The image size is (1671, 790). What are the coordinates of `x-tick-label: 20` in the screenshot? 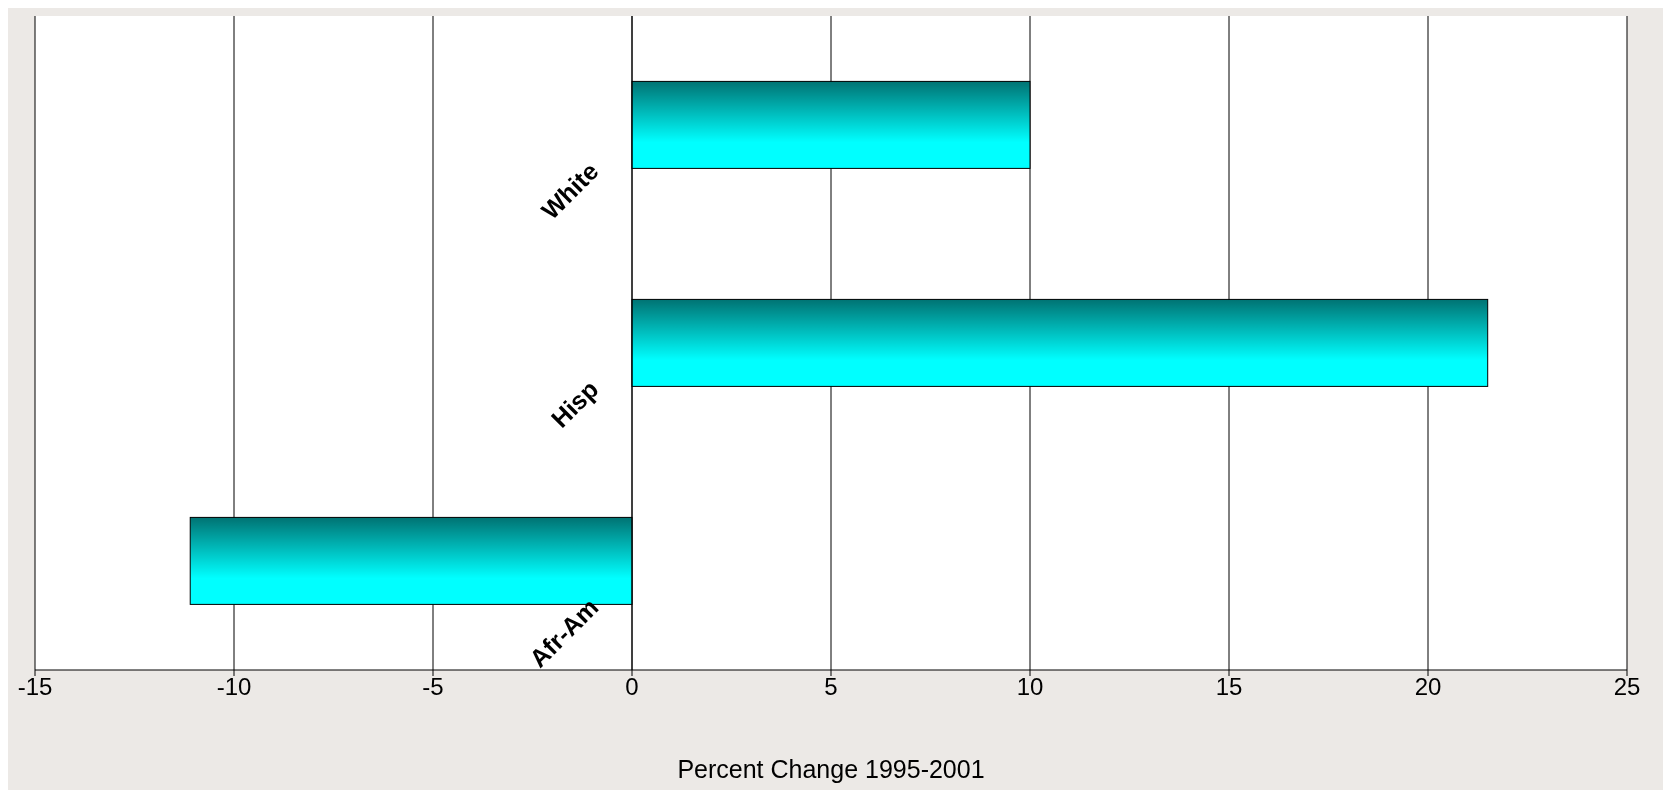 It's located at (1428, 687).